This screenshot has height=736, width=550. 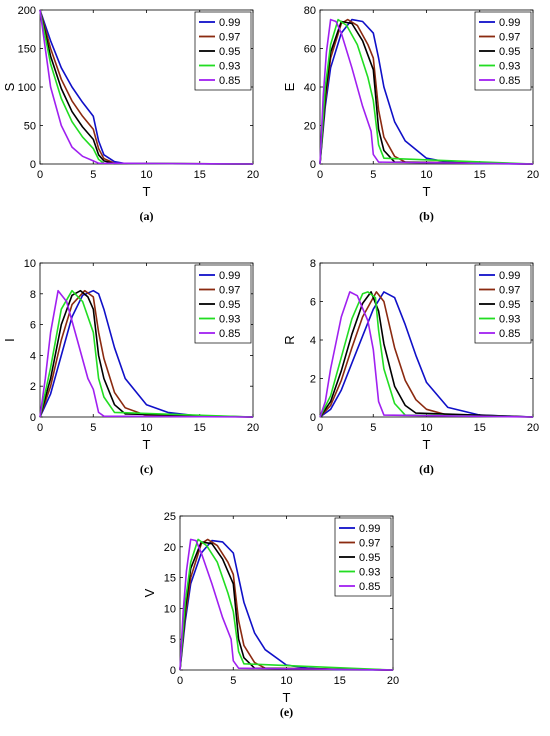 I want to click on y-tick-label: 5, so click(x=173, y=640).